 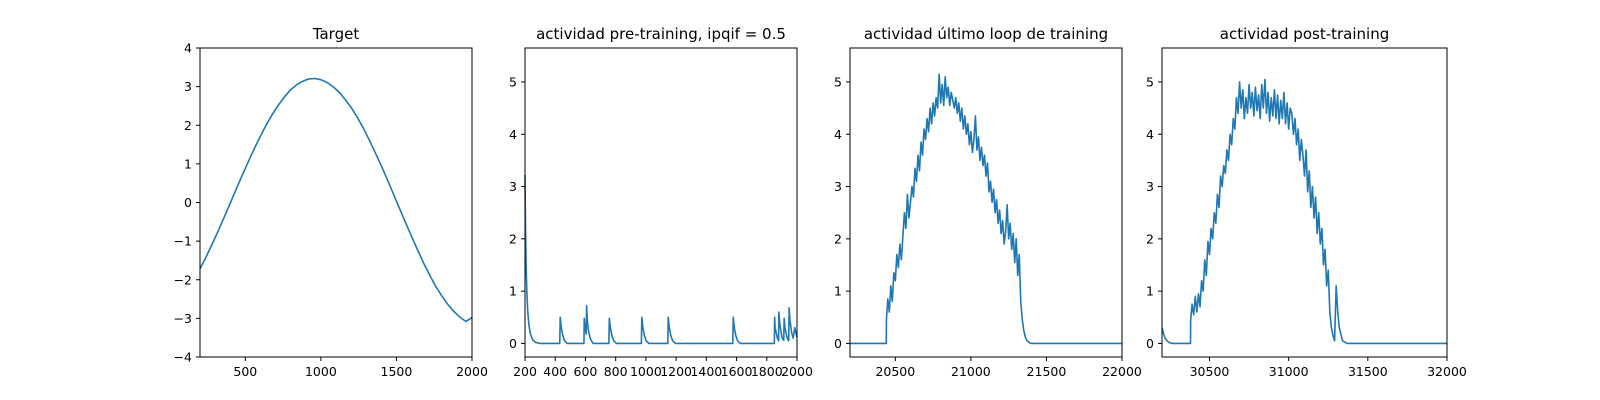 What do you see at coordinates (1122, 371) in the screenshot?
I see `x-tick-label: 22000` at bounding box center [1122, 371].